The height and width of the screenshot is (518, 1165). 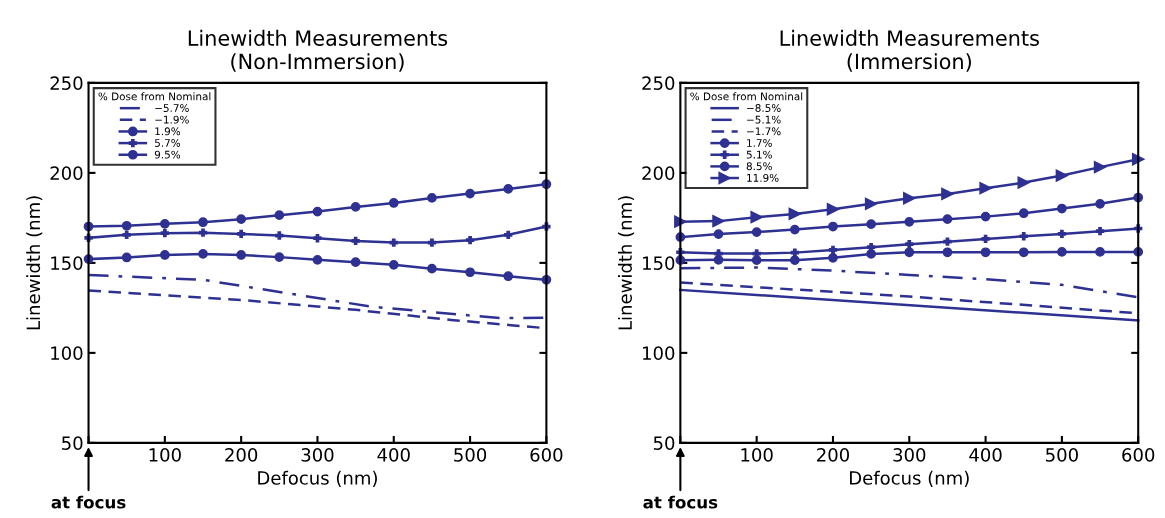 What do you see at coordinates (318, 50) in the screenshot?
I see `chart-title: Linewidth Measurements (Non-Immersion)` at bounding box center [318, 50].